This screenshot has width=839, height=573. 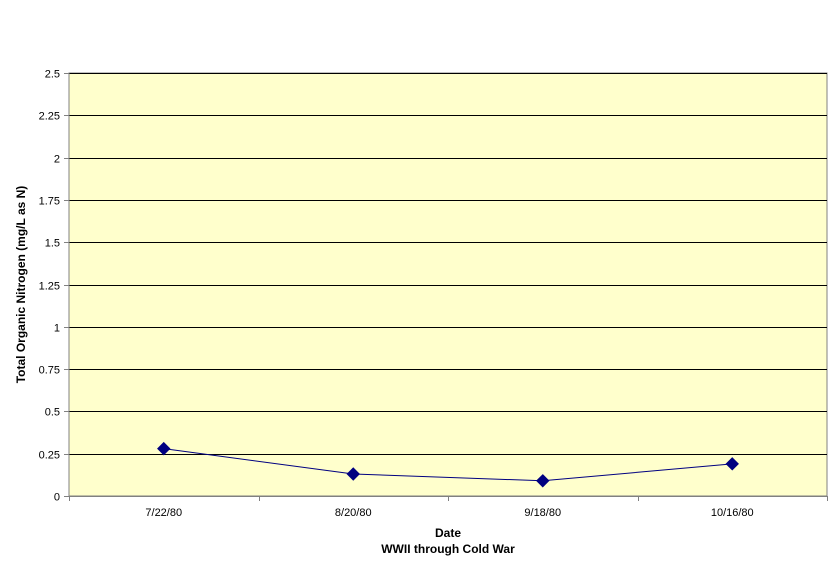 I want to click on y-tick-label: 0.25, so click(x=49, y=456).